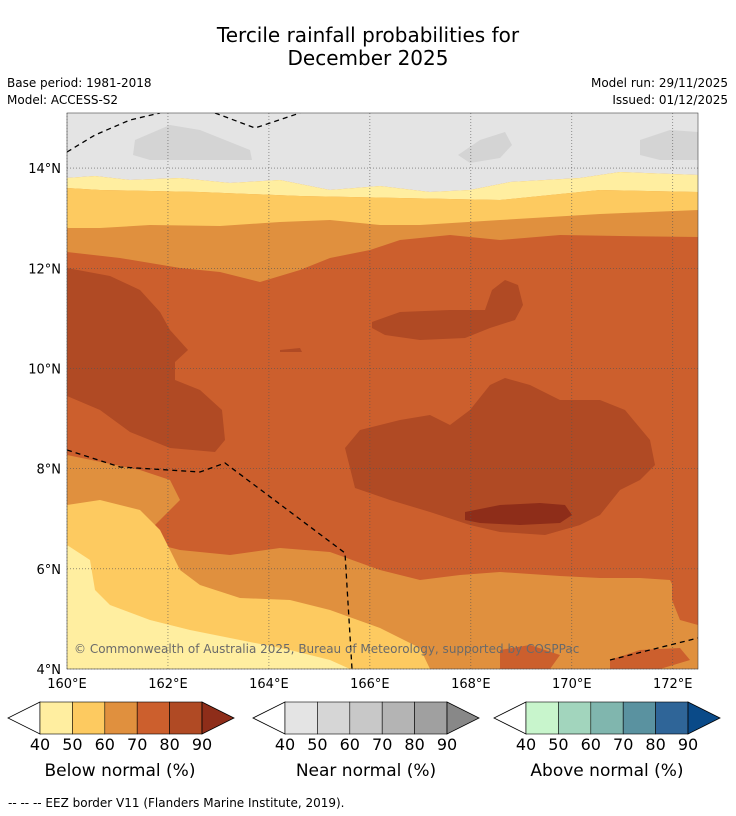  Describe the element at coordinates (607, 771) in the screenshot. I see `above-normal-label: Above normal (%)` at that location.